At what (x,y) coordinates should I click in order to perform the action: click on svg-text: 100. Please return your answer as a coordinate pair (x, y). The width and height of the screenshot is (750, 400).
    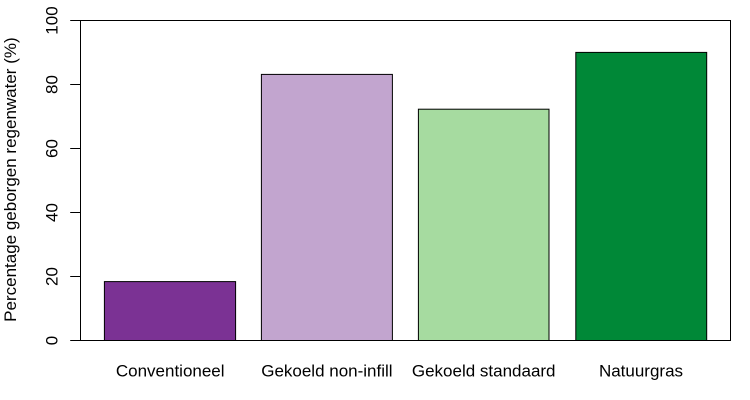
    Looking at the image, I should click on (51, 20).